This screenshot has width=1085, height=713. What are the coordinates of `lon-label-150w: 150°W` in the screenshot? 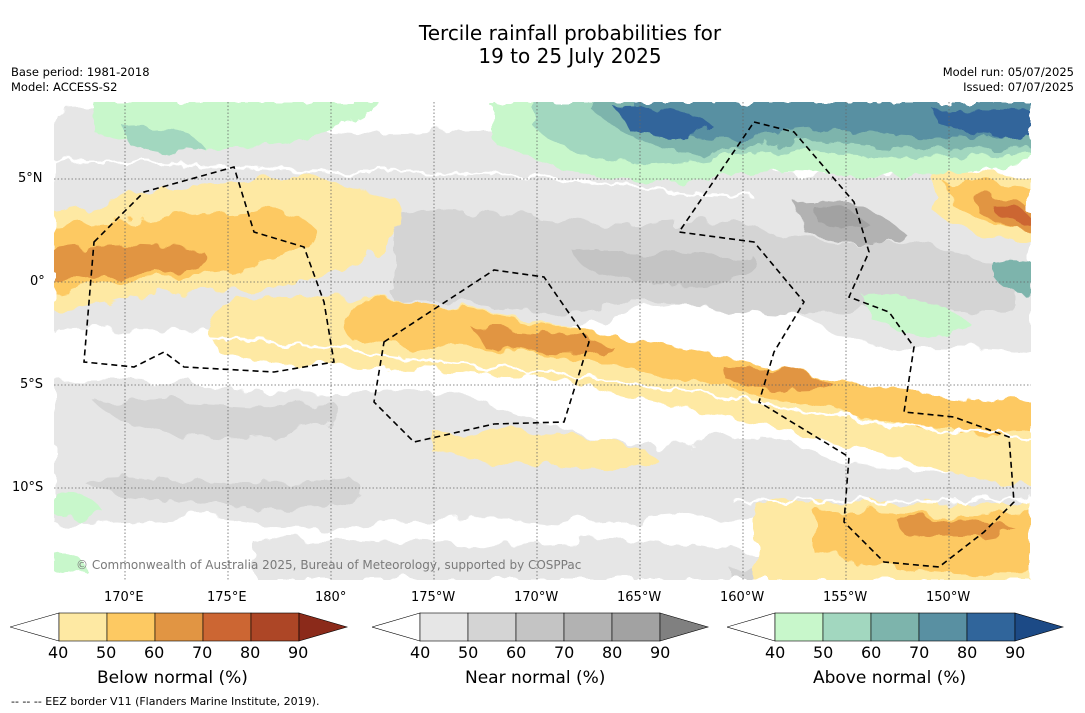 It's located at (948, 597).